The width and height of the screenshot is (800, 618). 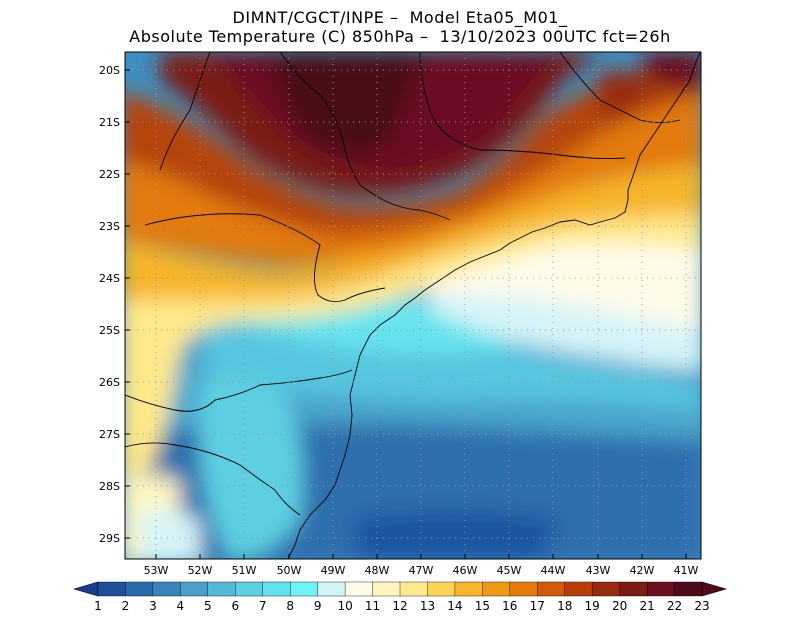 What do you see at coordinates (290, 606) in the screenshot?
I see `colorbar-label: 8` at bounding box center [290, 606].